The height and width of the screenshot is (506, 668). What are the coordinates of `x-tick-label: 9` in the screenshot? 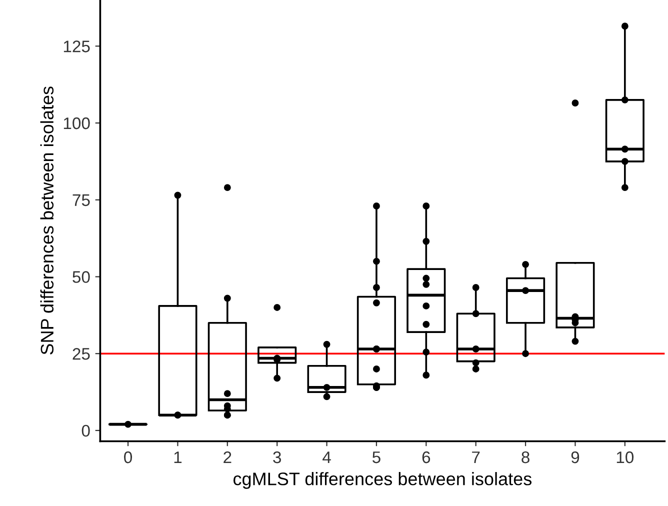 It's located at (575, 457).